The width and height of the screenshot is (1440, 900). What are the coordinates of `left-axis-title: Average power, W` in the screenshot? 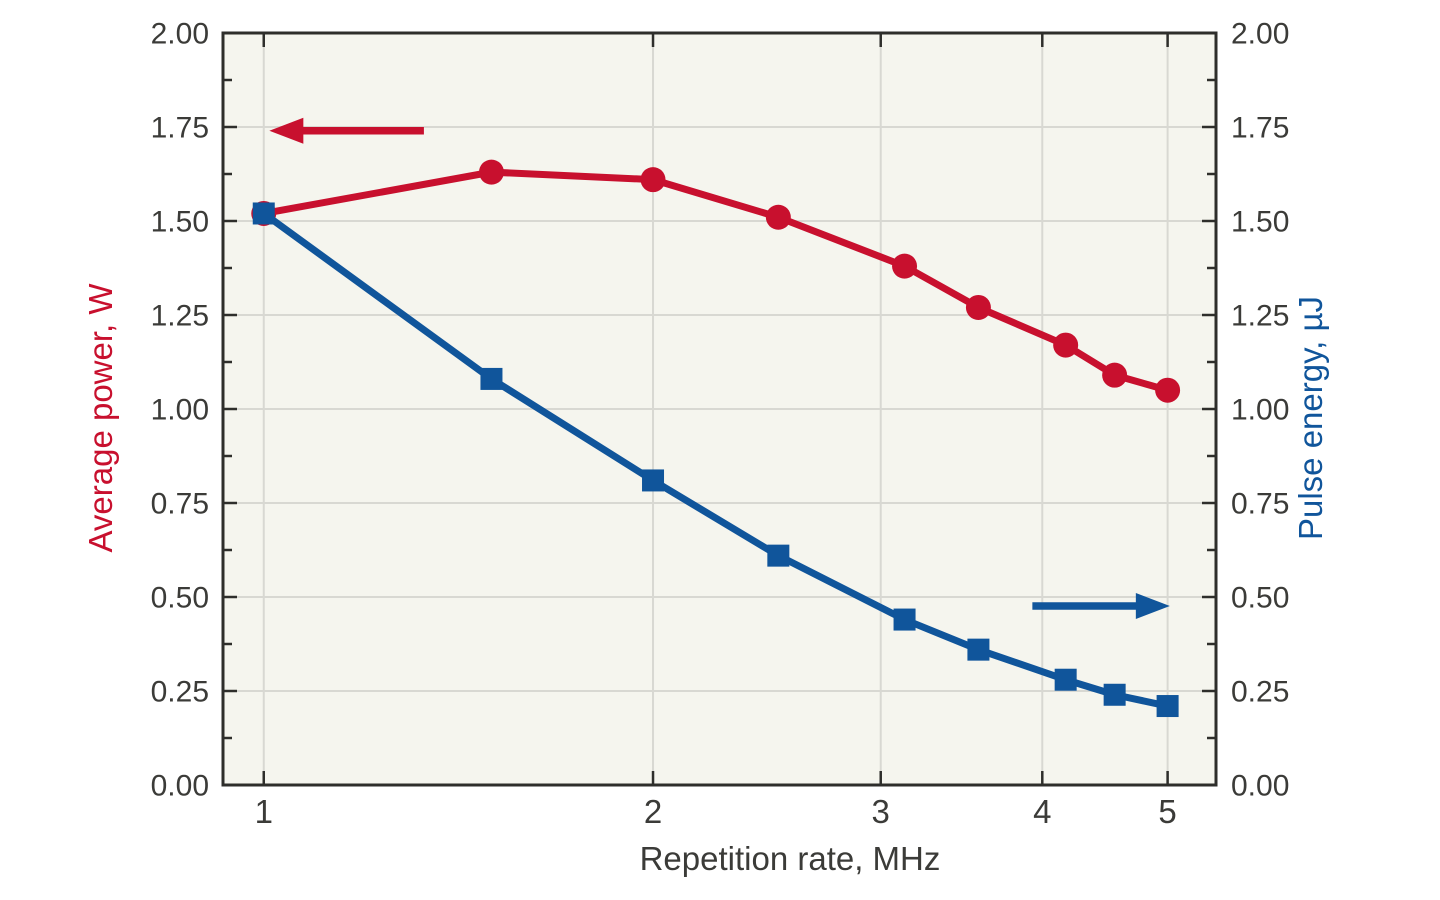 It's located at (100, 418).